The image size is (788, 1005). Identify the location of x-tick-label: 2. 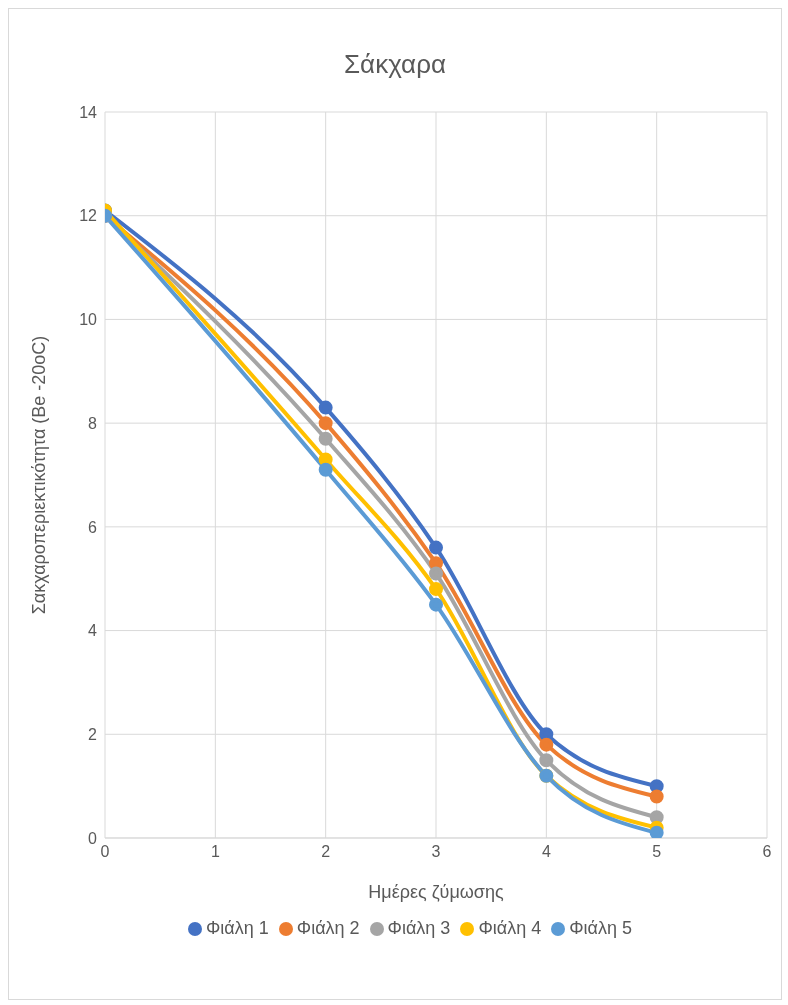
(326, 852).